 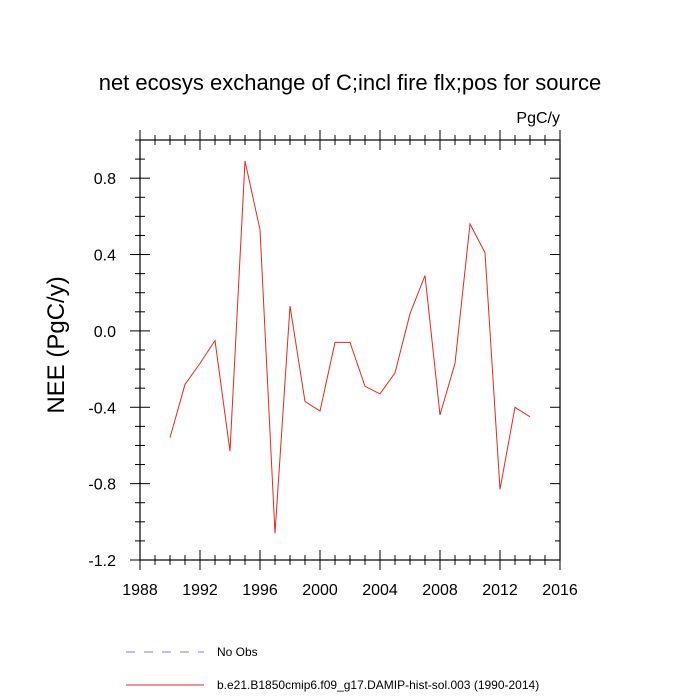 What do you see at coordinates (320, 590) in the screenshot?
I see `x-tick-label: 2000` at bounding box center [320, 590].